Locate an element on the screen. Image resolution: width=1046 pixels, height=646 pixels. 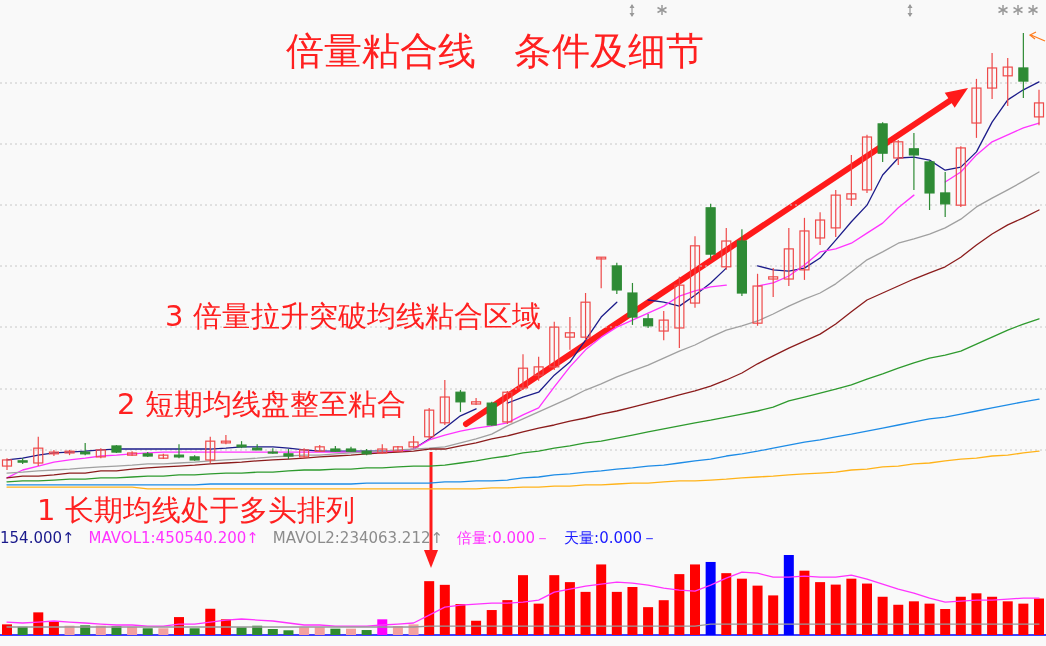
text: 154.000↑ is located at coordinates (37, 538).